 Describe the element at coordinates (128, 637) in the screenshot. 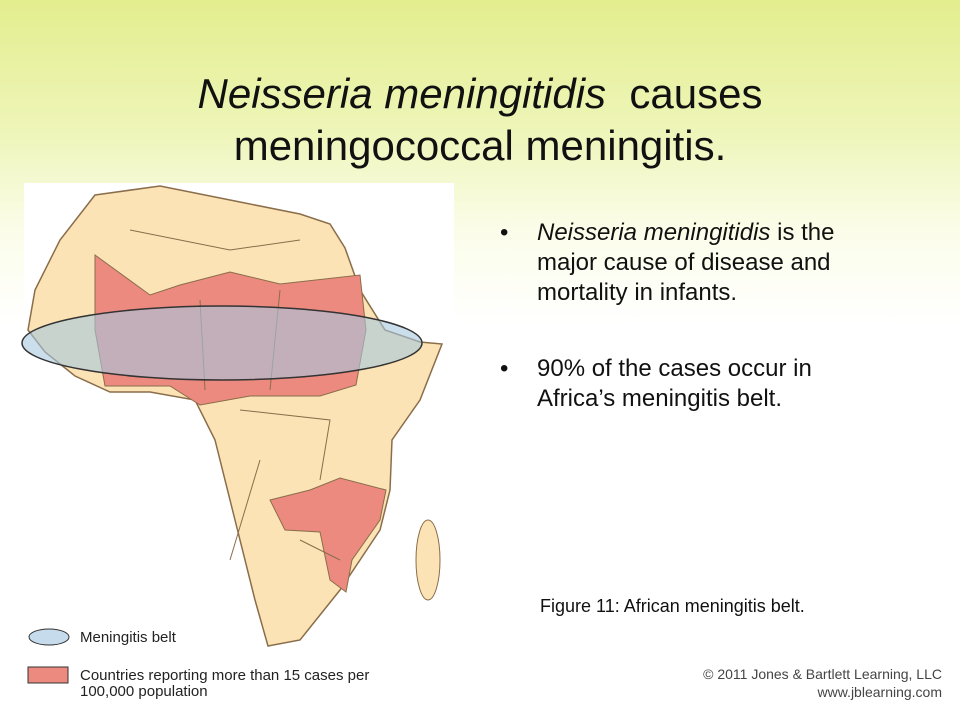

I see `legend-belt: Meningitis belt` at that location.